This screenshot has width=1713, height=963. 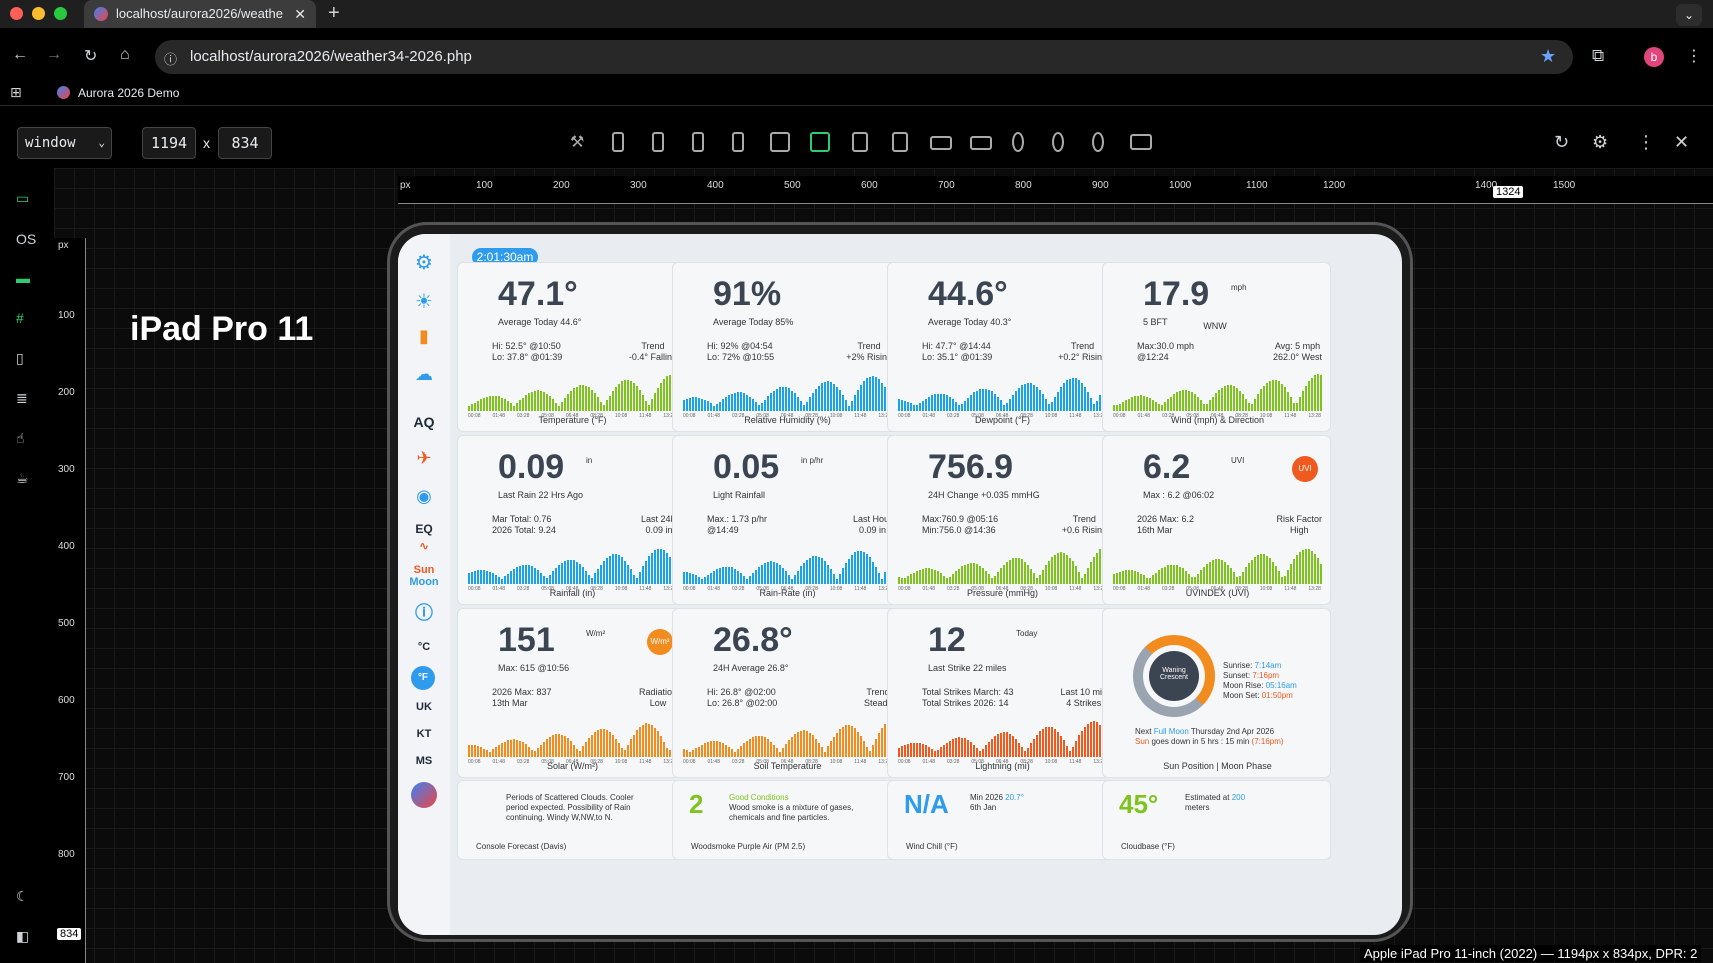 I want to click on bottom-card: N/A Min 2026 20.7° 6th Jan Wind Chill (°F), so click(x=1001, y=820).